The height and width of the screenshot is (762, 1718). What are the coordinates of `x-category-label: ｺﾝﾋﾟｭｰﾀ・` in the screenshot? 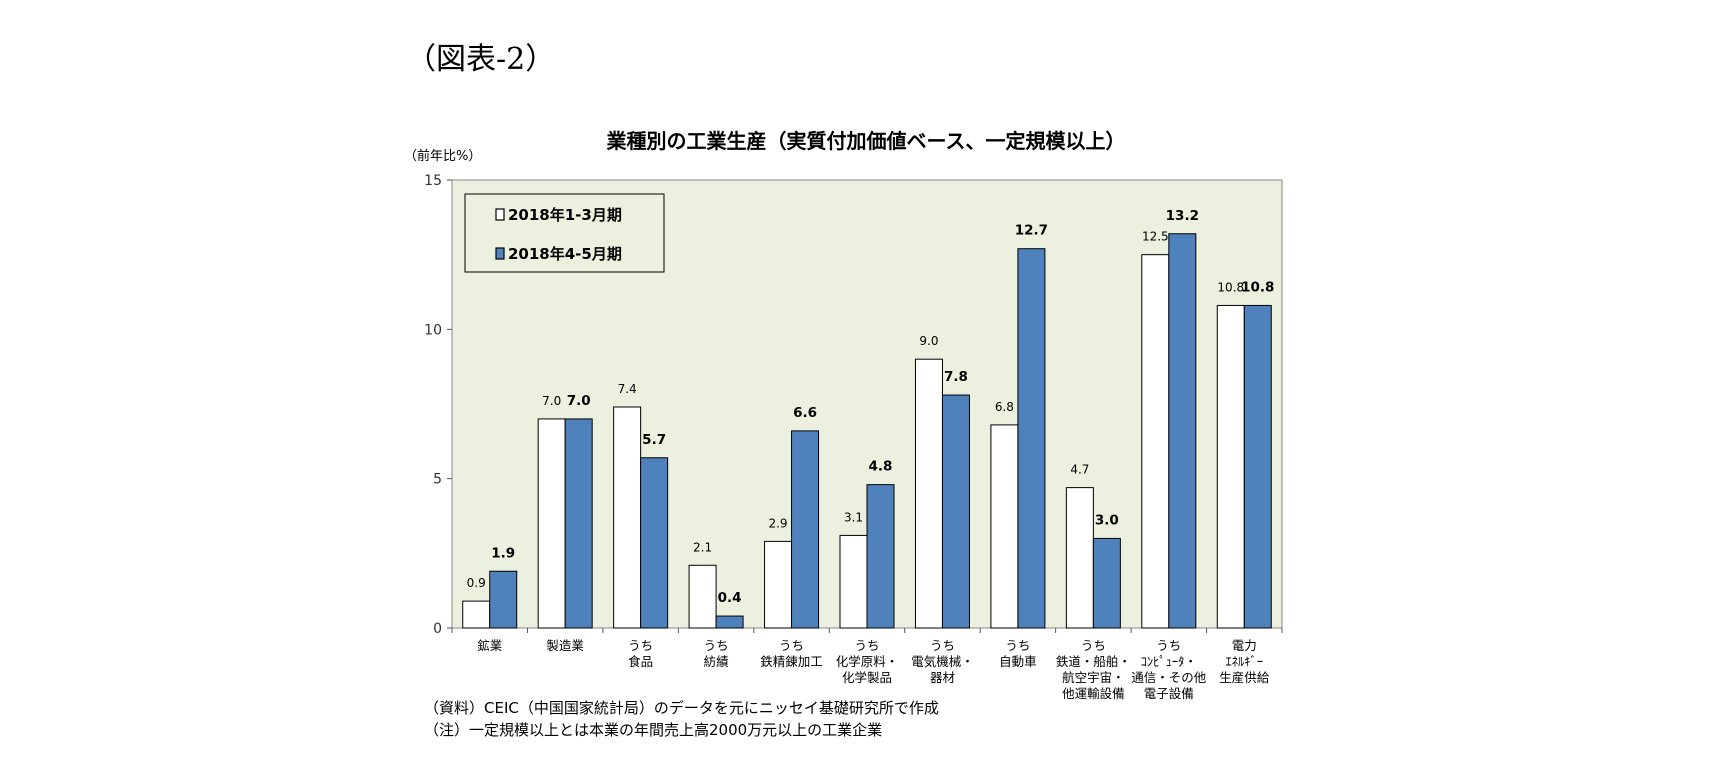 It's located at (1169, 661).